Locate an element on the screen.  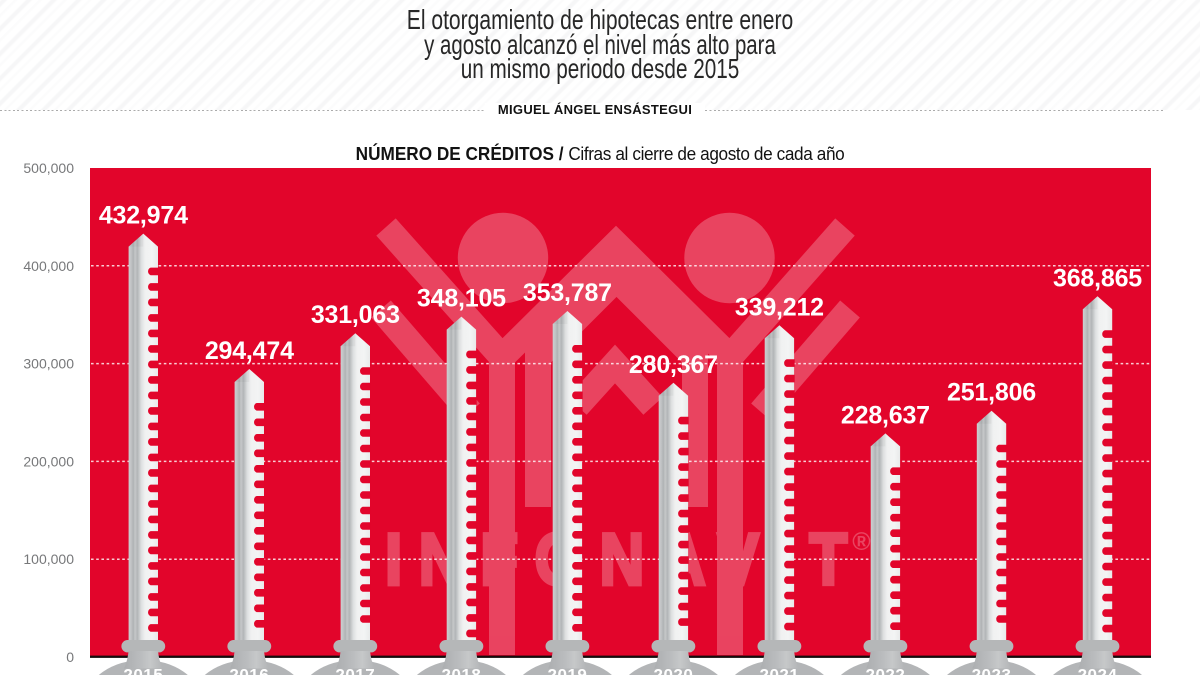
svg-text: 200,000 is located at coordinates (48, 461).